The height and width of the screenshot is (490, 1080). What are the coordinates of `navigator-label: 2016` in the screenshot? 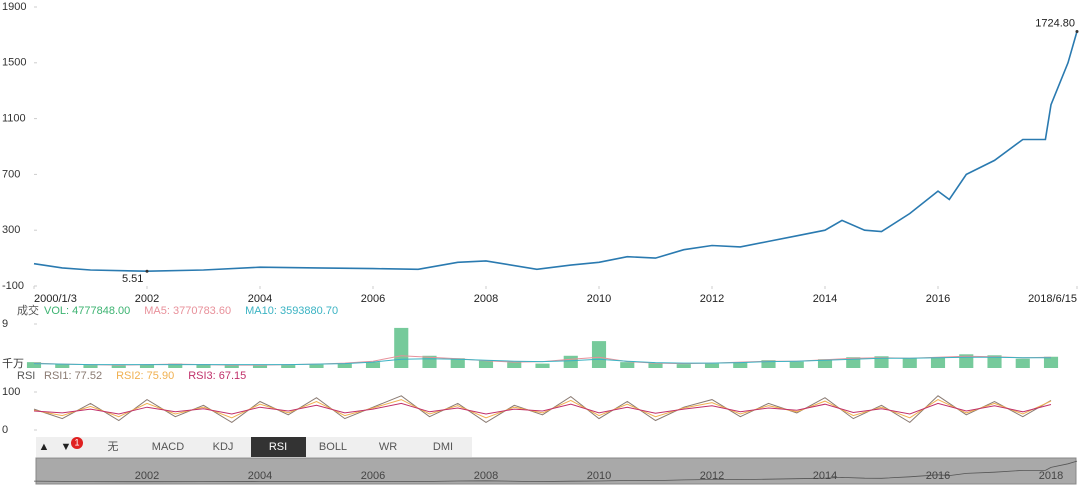 It's located at (938, 476).